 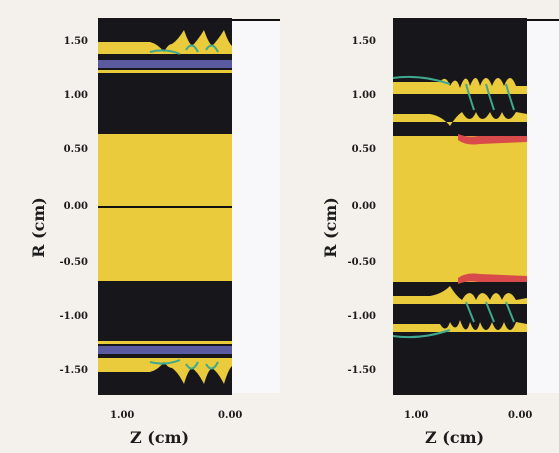 I want to click on upper-band-inner, so click(x=460, y=119).